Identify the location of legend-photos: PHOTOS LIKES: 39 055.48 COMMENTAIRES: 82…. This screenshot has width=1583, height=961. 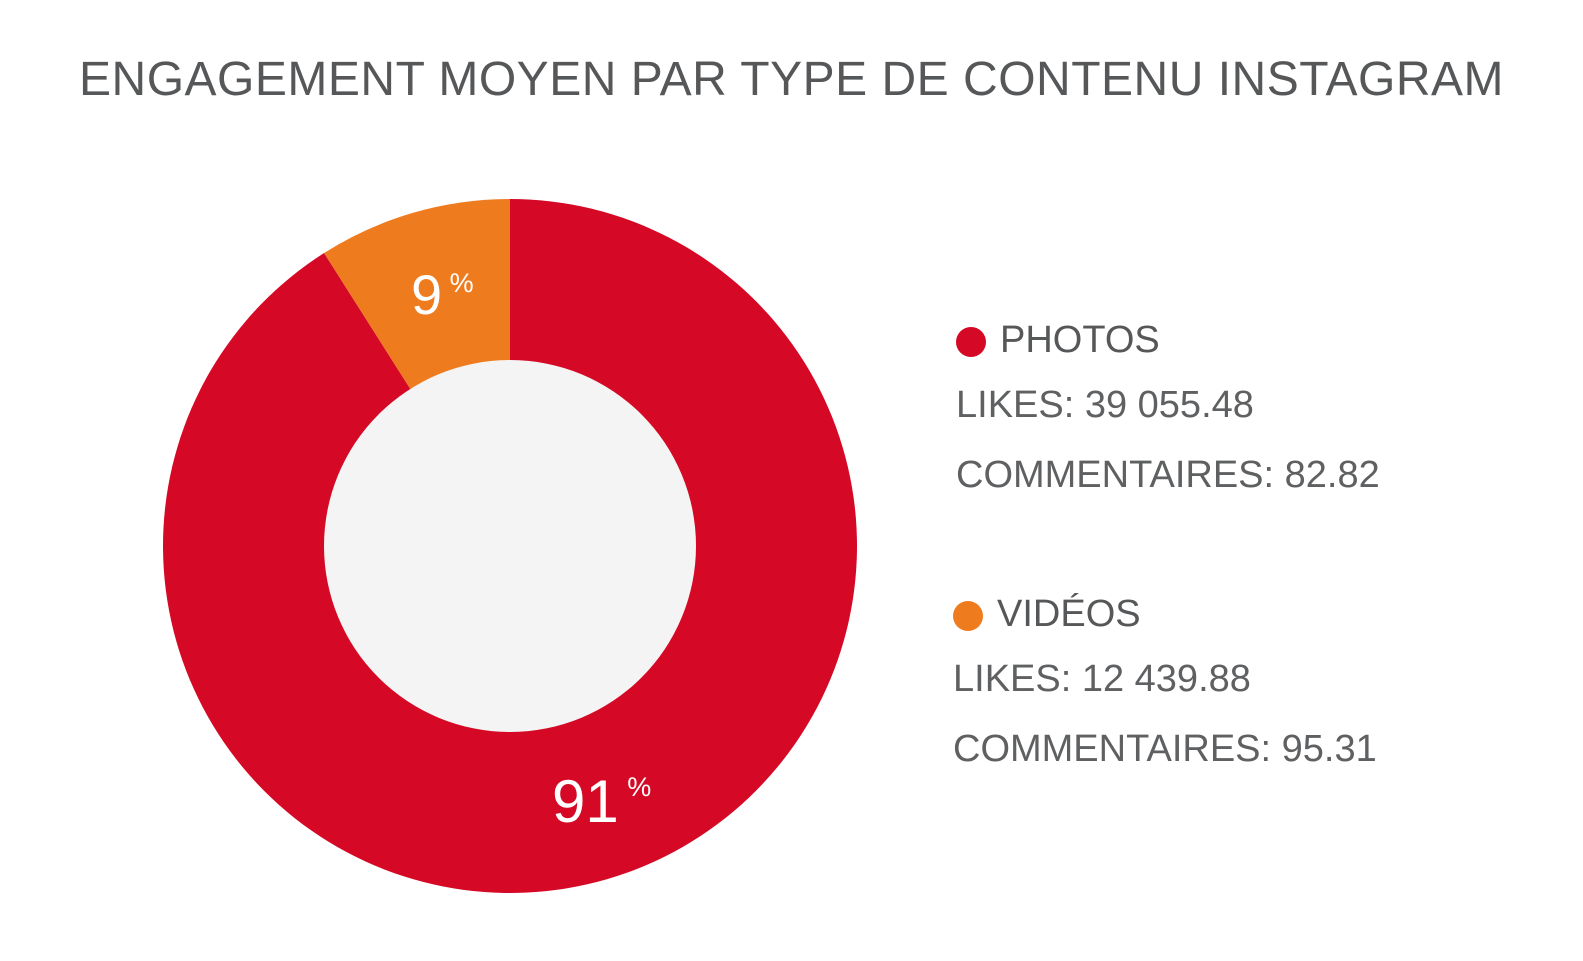
(1168, 405).